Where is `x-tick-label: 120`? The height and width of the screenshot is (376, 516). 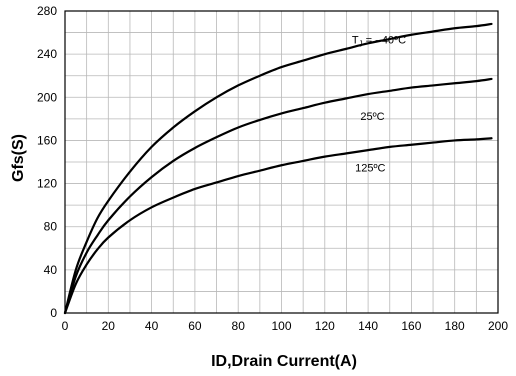 x-tick-label: 120 is located at coordinates (325, 326).